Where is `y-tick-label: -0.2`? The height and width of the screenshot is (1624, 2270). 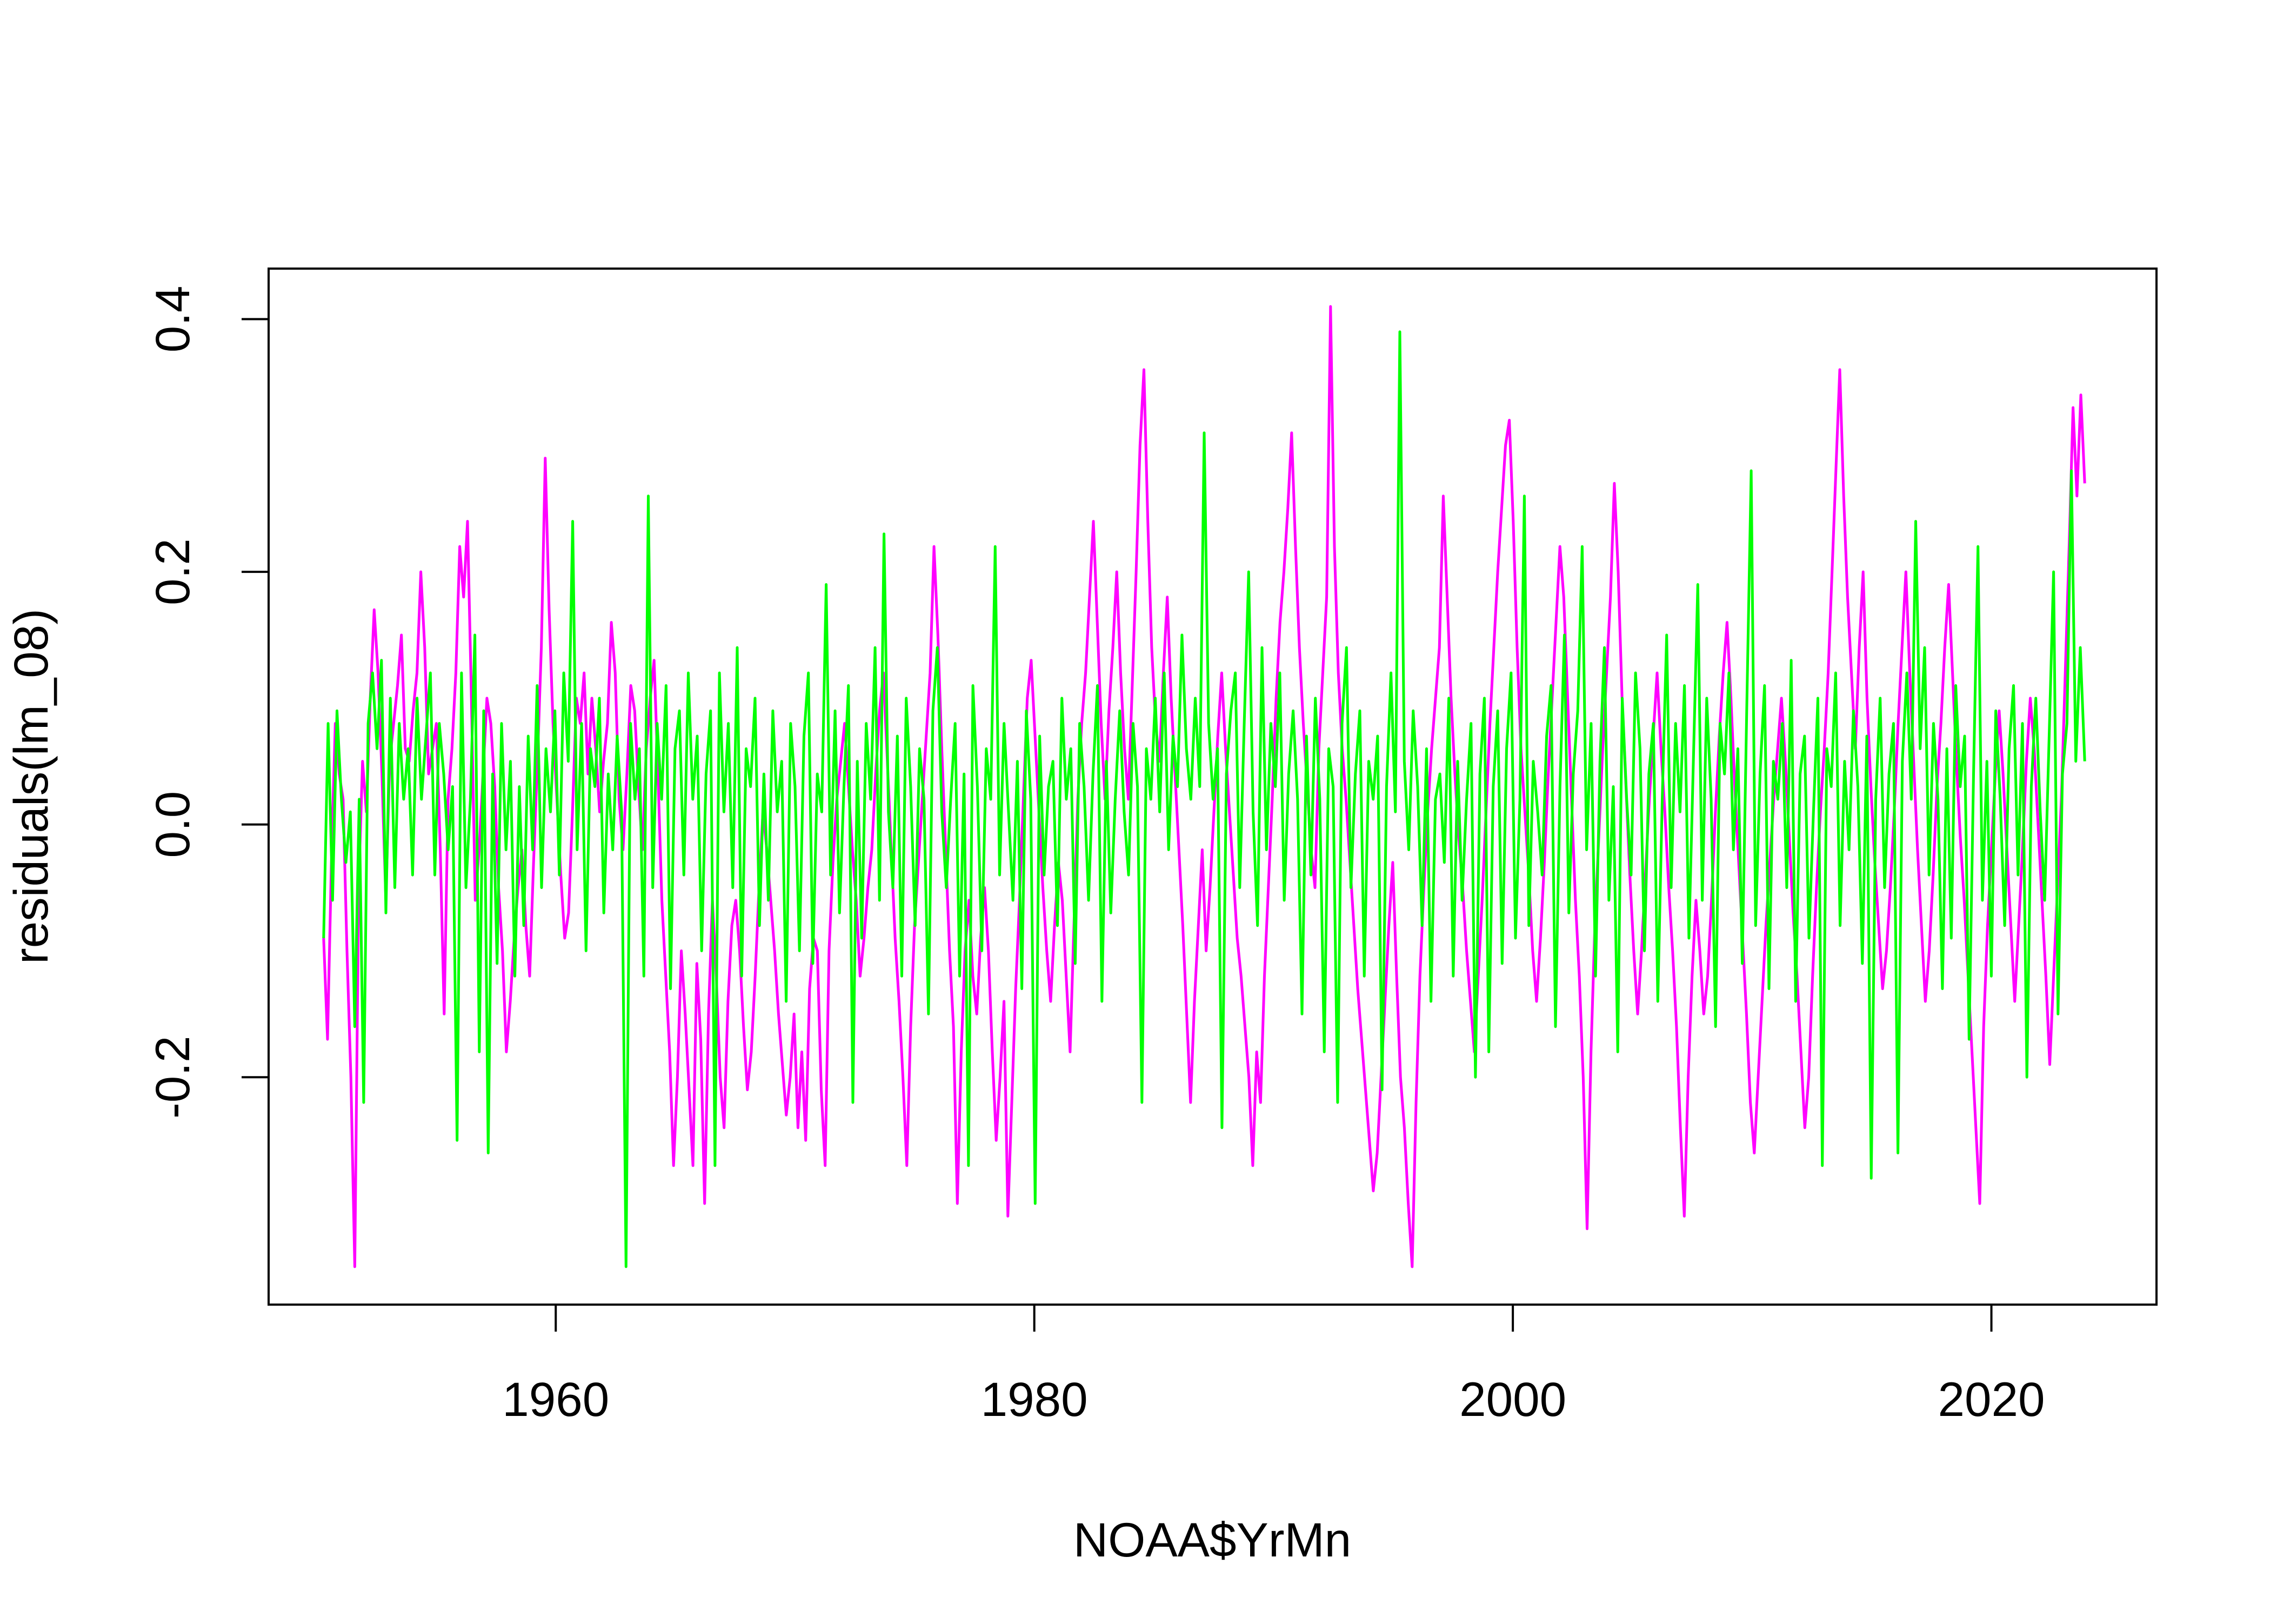
y-tick-label: -0.2 is located at coordinates (172, 1077).